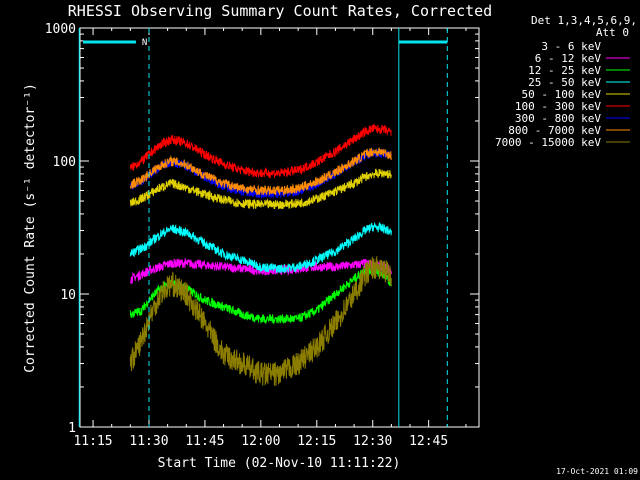 The width and height of the screenshot is (640, 480). I want to click on x-tick-label: 11:30, so click(148, 441).